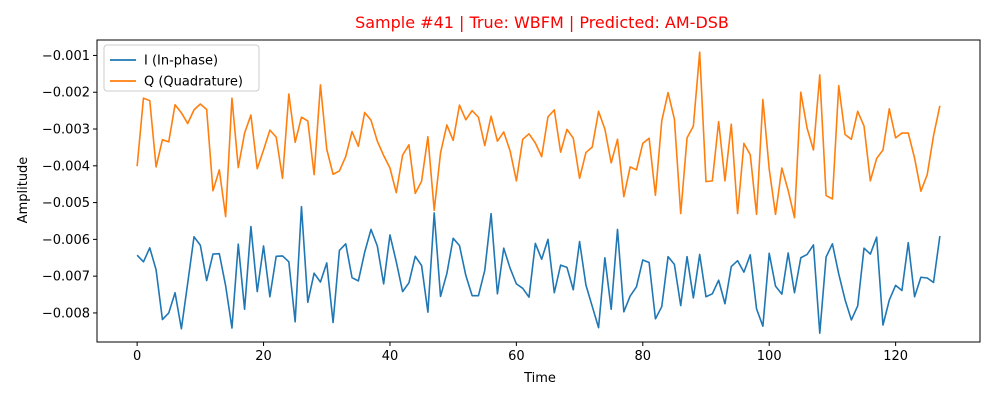 The width and height of the screenshot is (1000, 400). I want to click on x-tick-label: 40, so click(390, 356).